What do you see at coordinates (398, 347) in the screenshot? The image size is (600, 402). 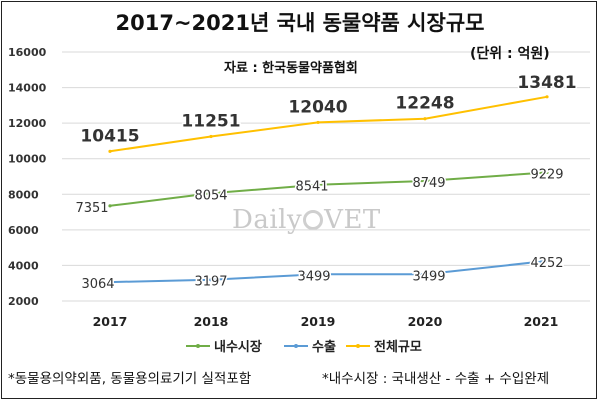 I see `legend-label: 전체규모` at bounding box center [398, 347].